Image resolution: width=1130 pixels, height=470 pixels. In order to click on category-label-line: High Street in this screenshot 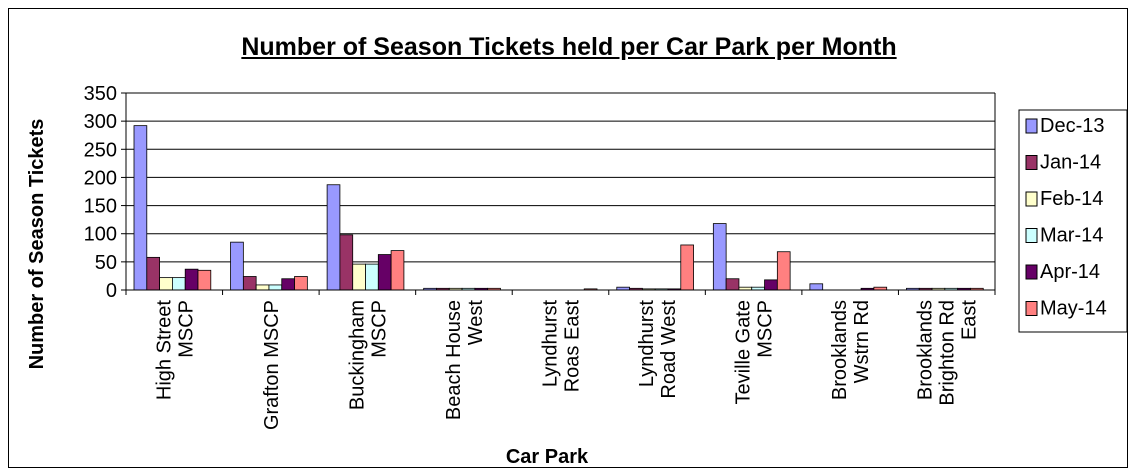, I will do `click(164, 350)`.